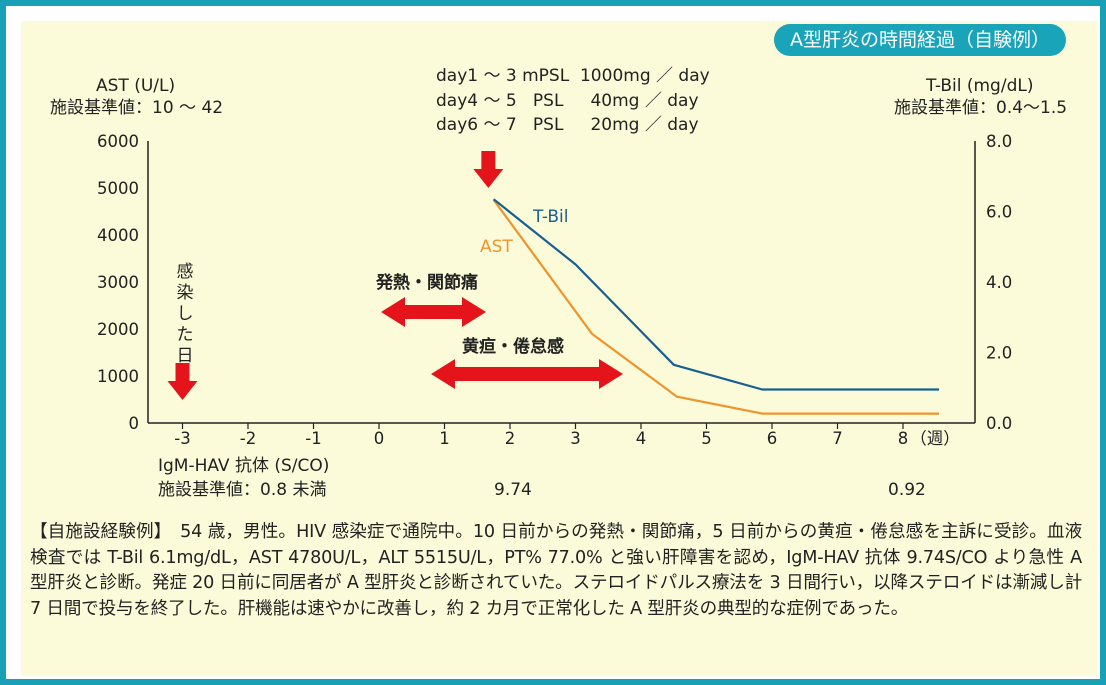 Image resolution: width=1106 pixels, height=685 pixels. I want to click on infection-day-arrow, so click(182, 381).